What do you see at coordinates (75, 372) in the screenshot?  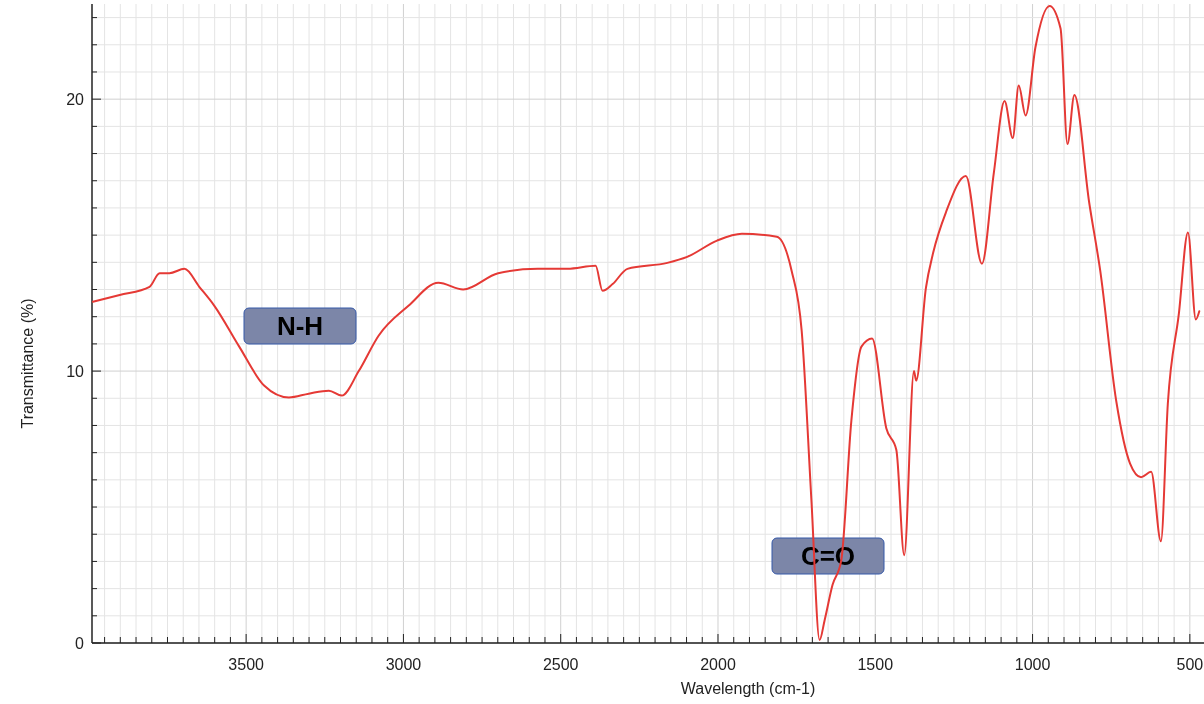 I see `y-tick-label: 10` at bounding box center [75, 372].